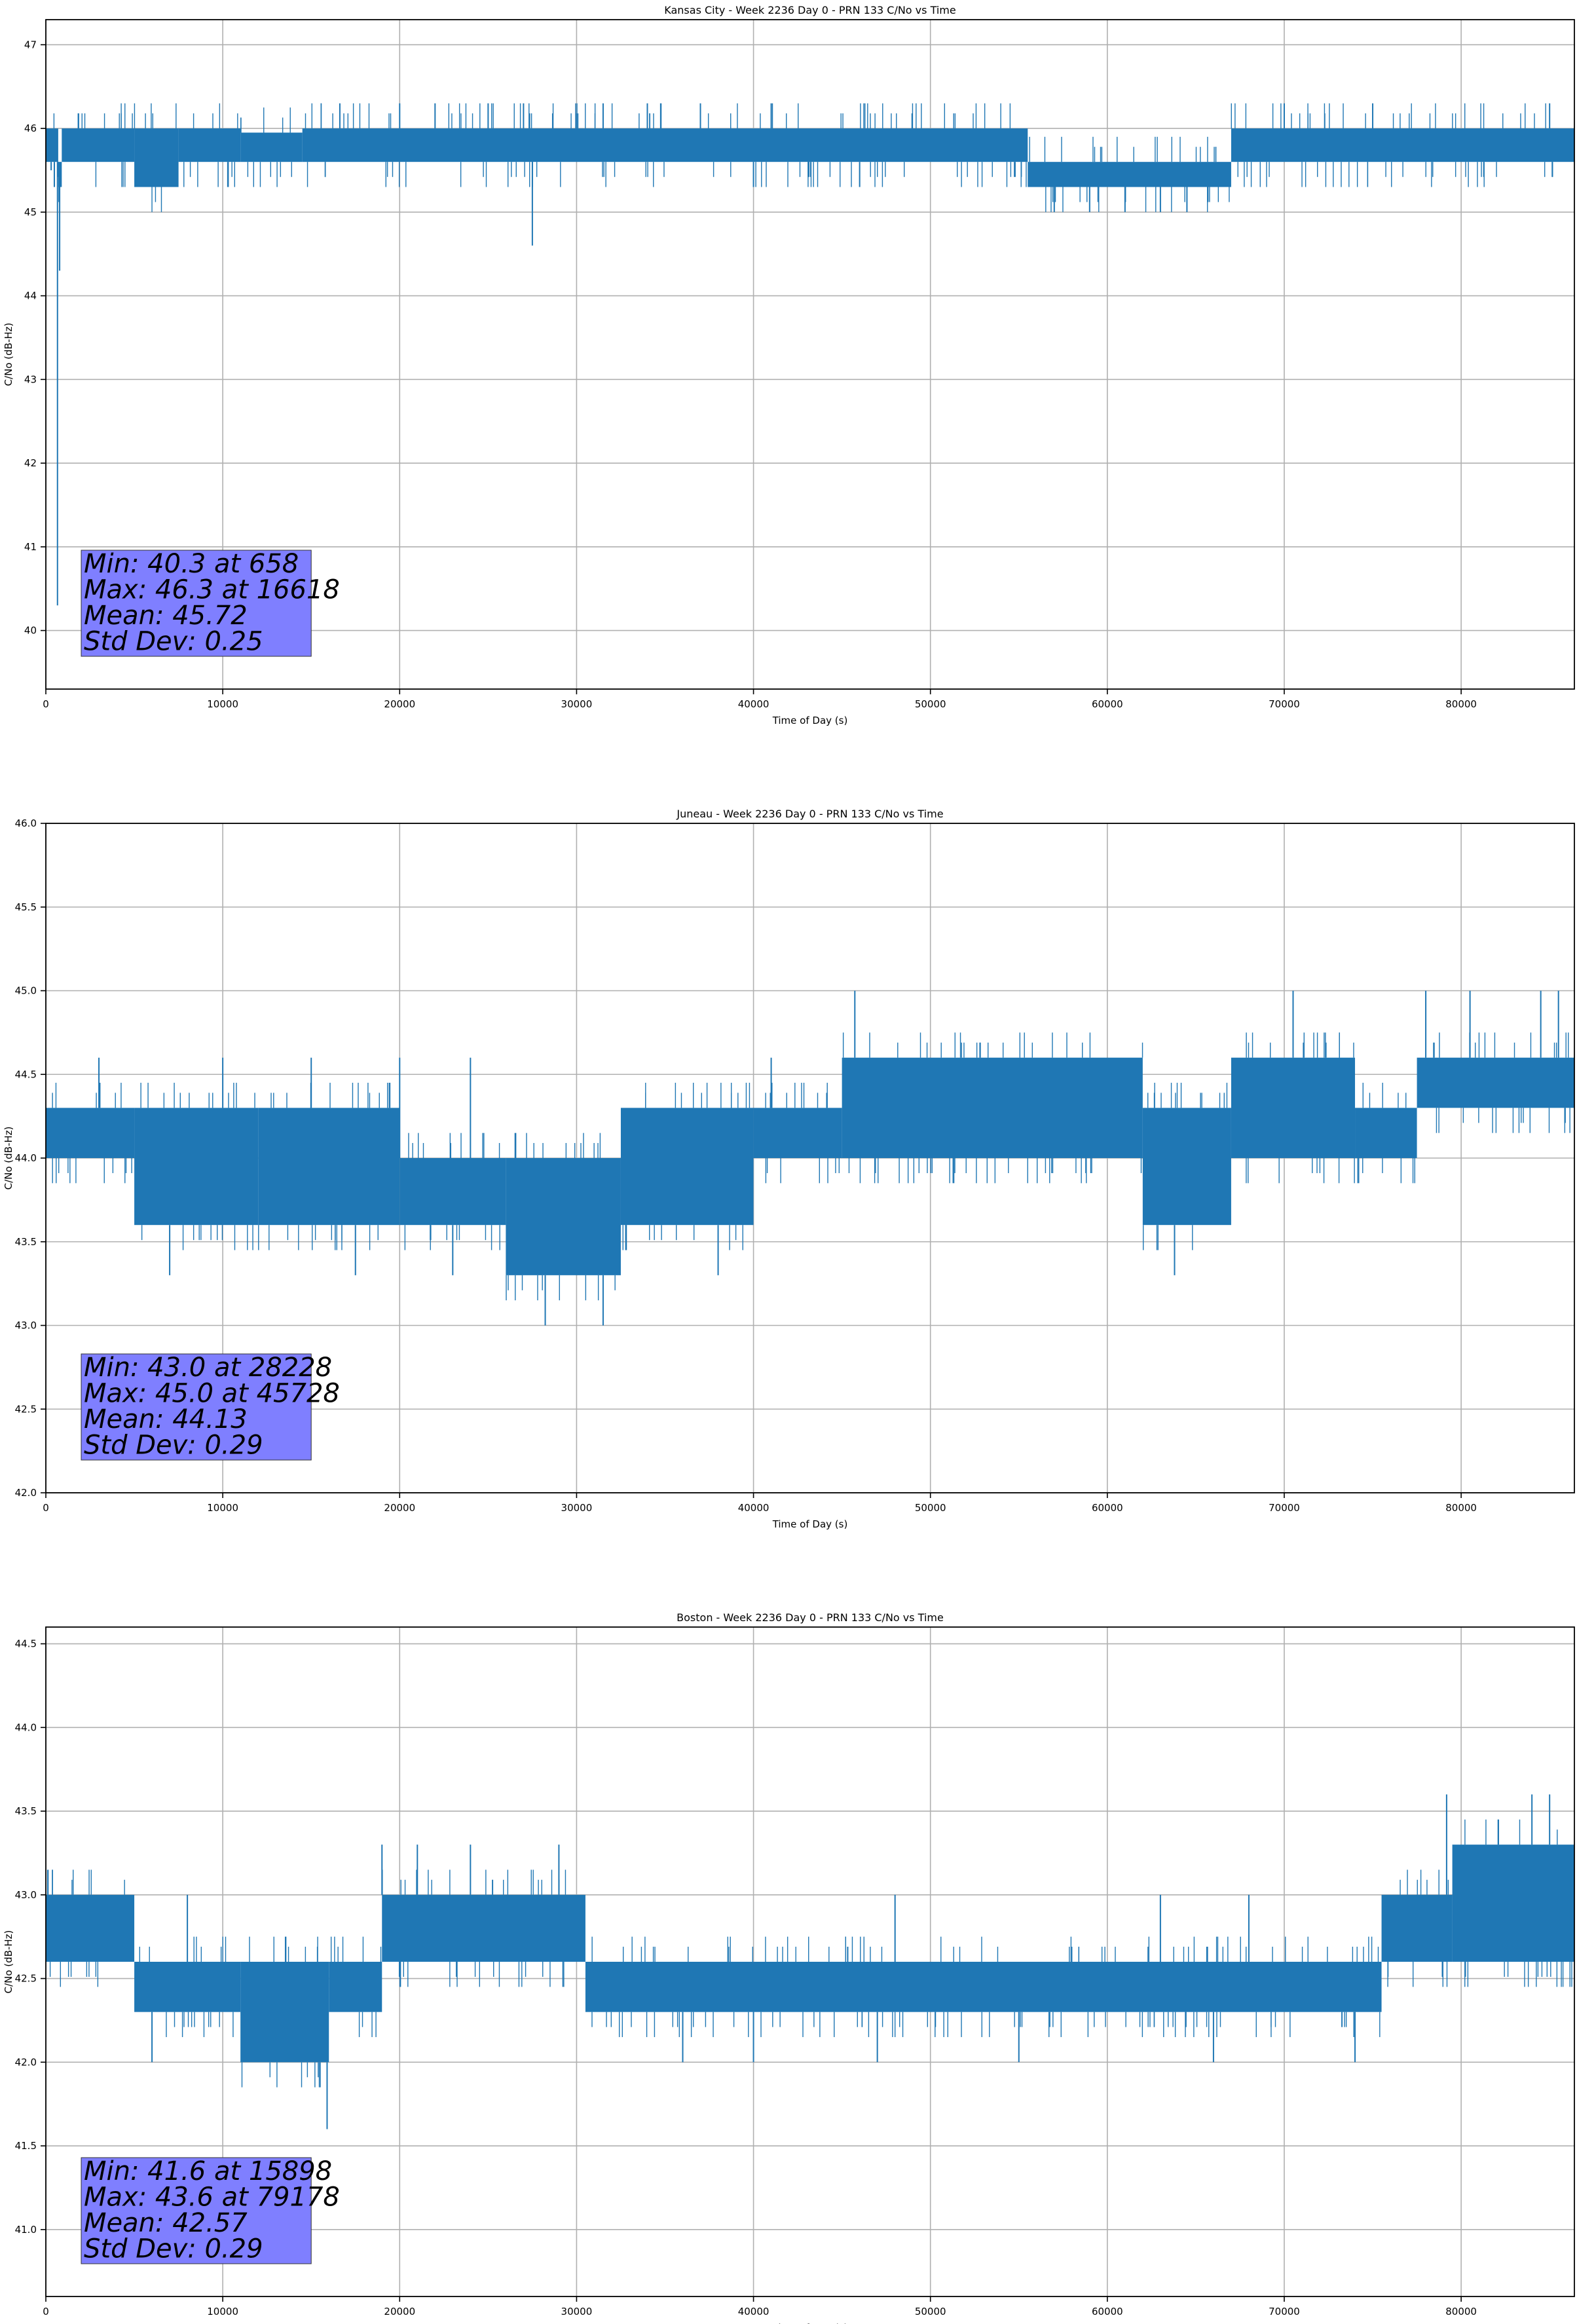 The height and width of the screenshot is (2324, 1577). Describe the element at coordinates (173, 642) in the screenshot. I see `stats-line: Std Dev: 0.25` at that location.